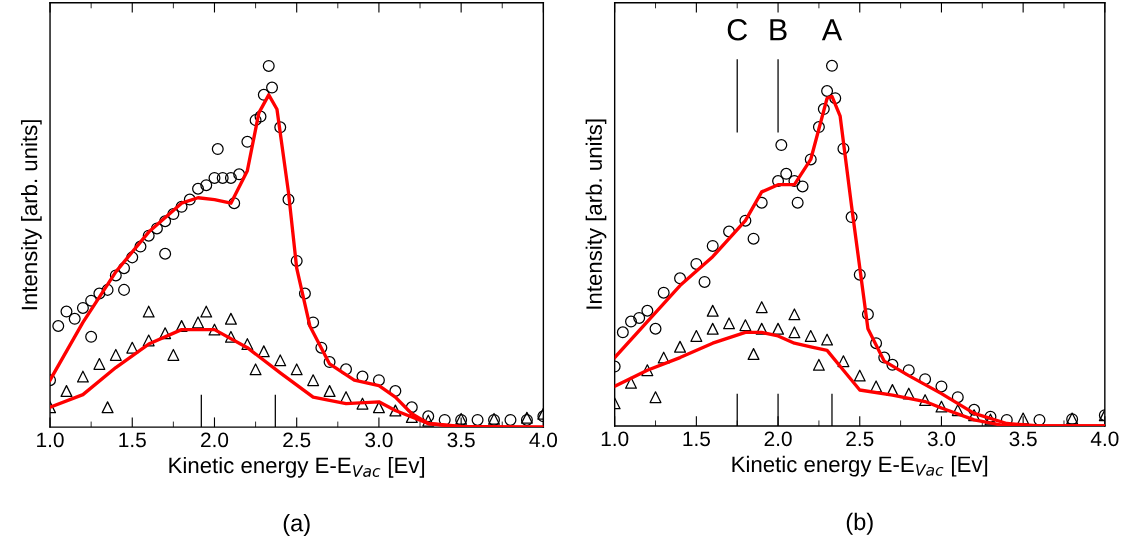 The width and height of the screenshot is (1132, 549). What do you see at coordinates (832, 30) in the screenshot?
I see `annotation: A` at bounding box center [832, 30].